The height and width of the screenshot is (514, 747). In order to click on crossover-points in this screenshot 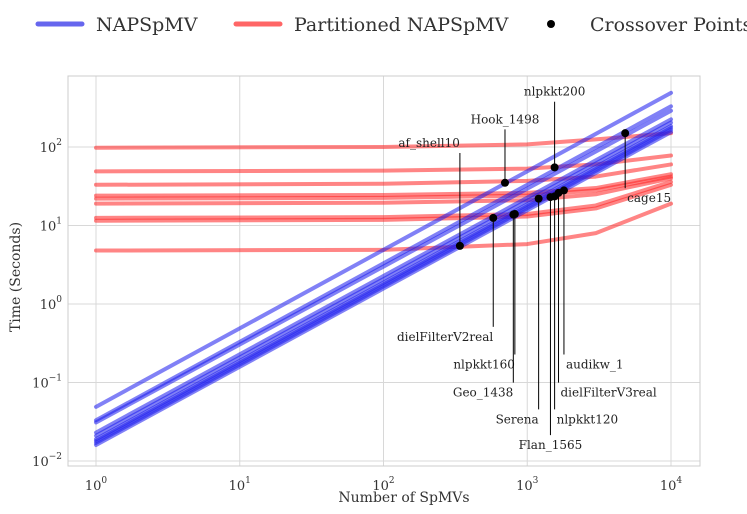, I will do `click(542, 189)`.